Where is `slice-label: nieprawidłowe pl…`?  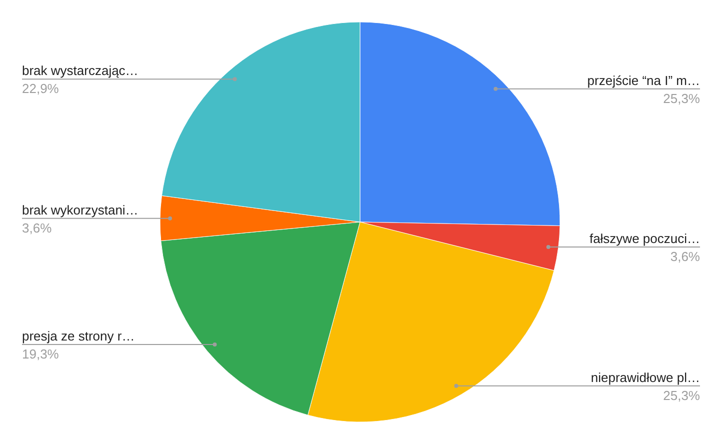 slice-label: nieprawidłowe pl… is located at coordinates (645, 377).